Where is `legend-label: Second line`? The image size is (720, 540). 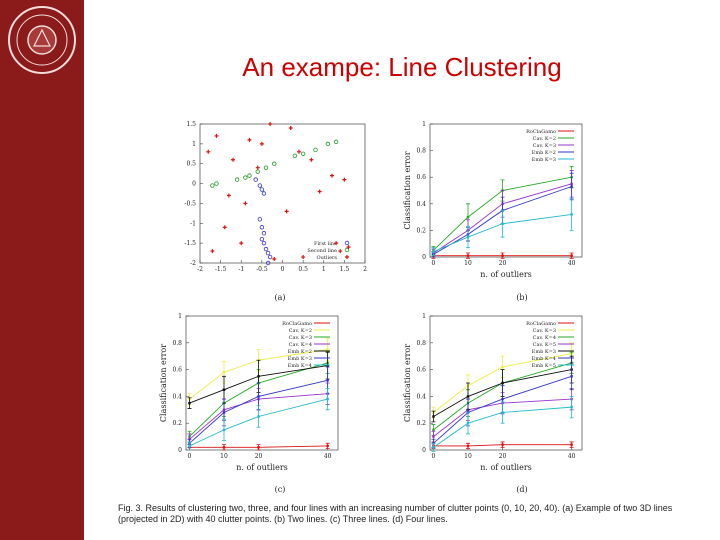
legend-label: Second line is located at coordinates (322, 251).